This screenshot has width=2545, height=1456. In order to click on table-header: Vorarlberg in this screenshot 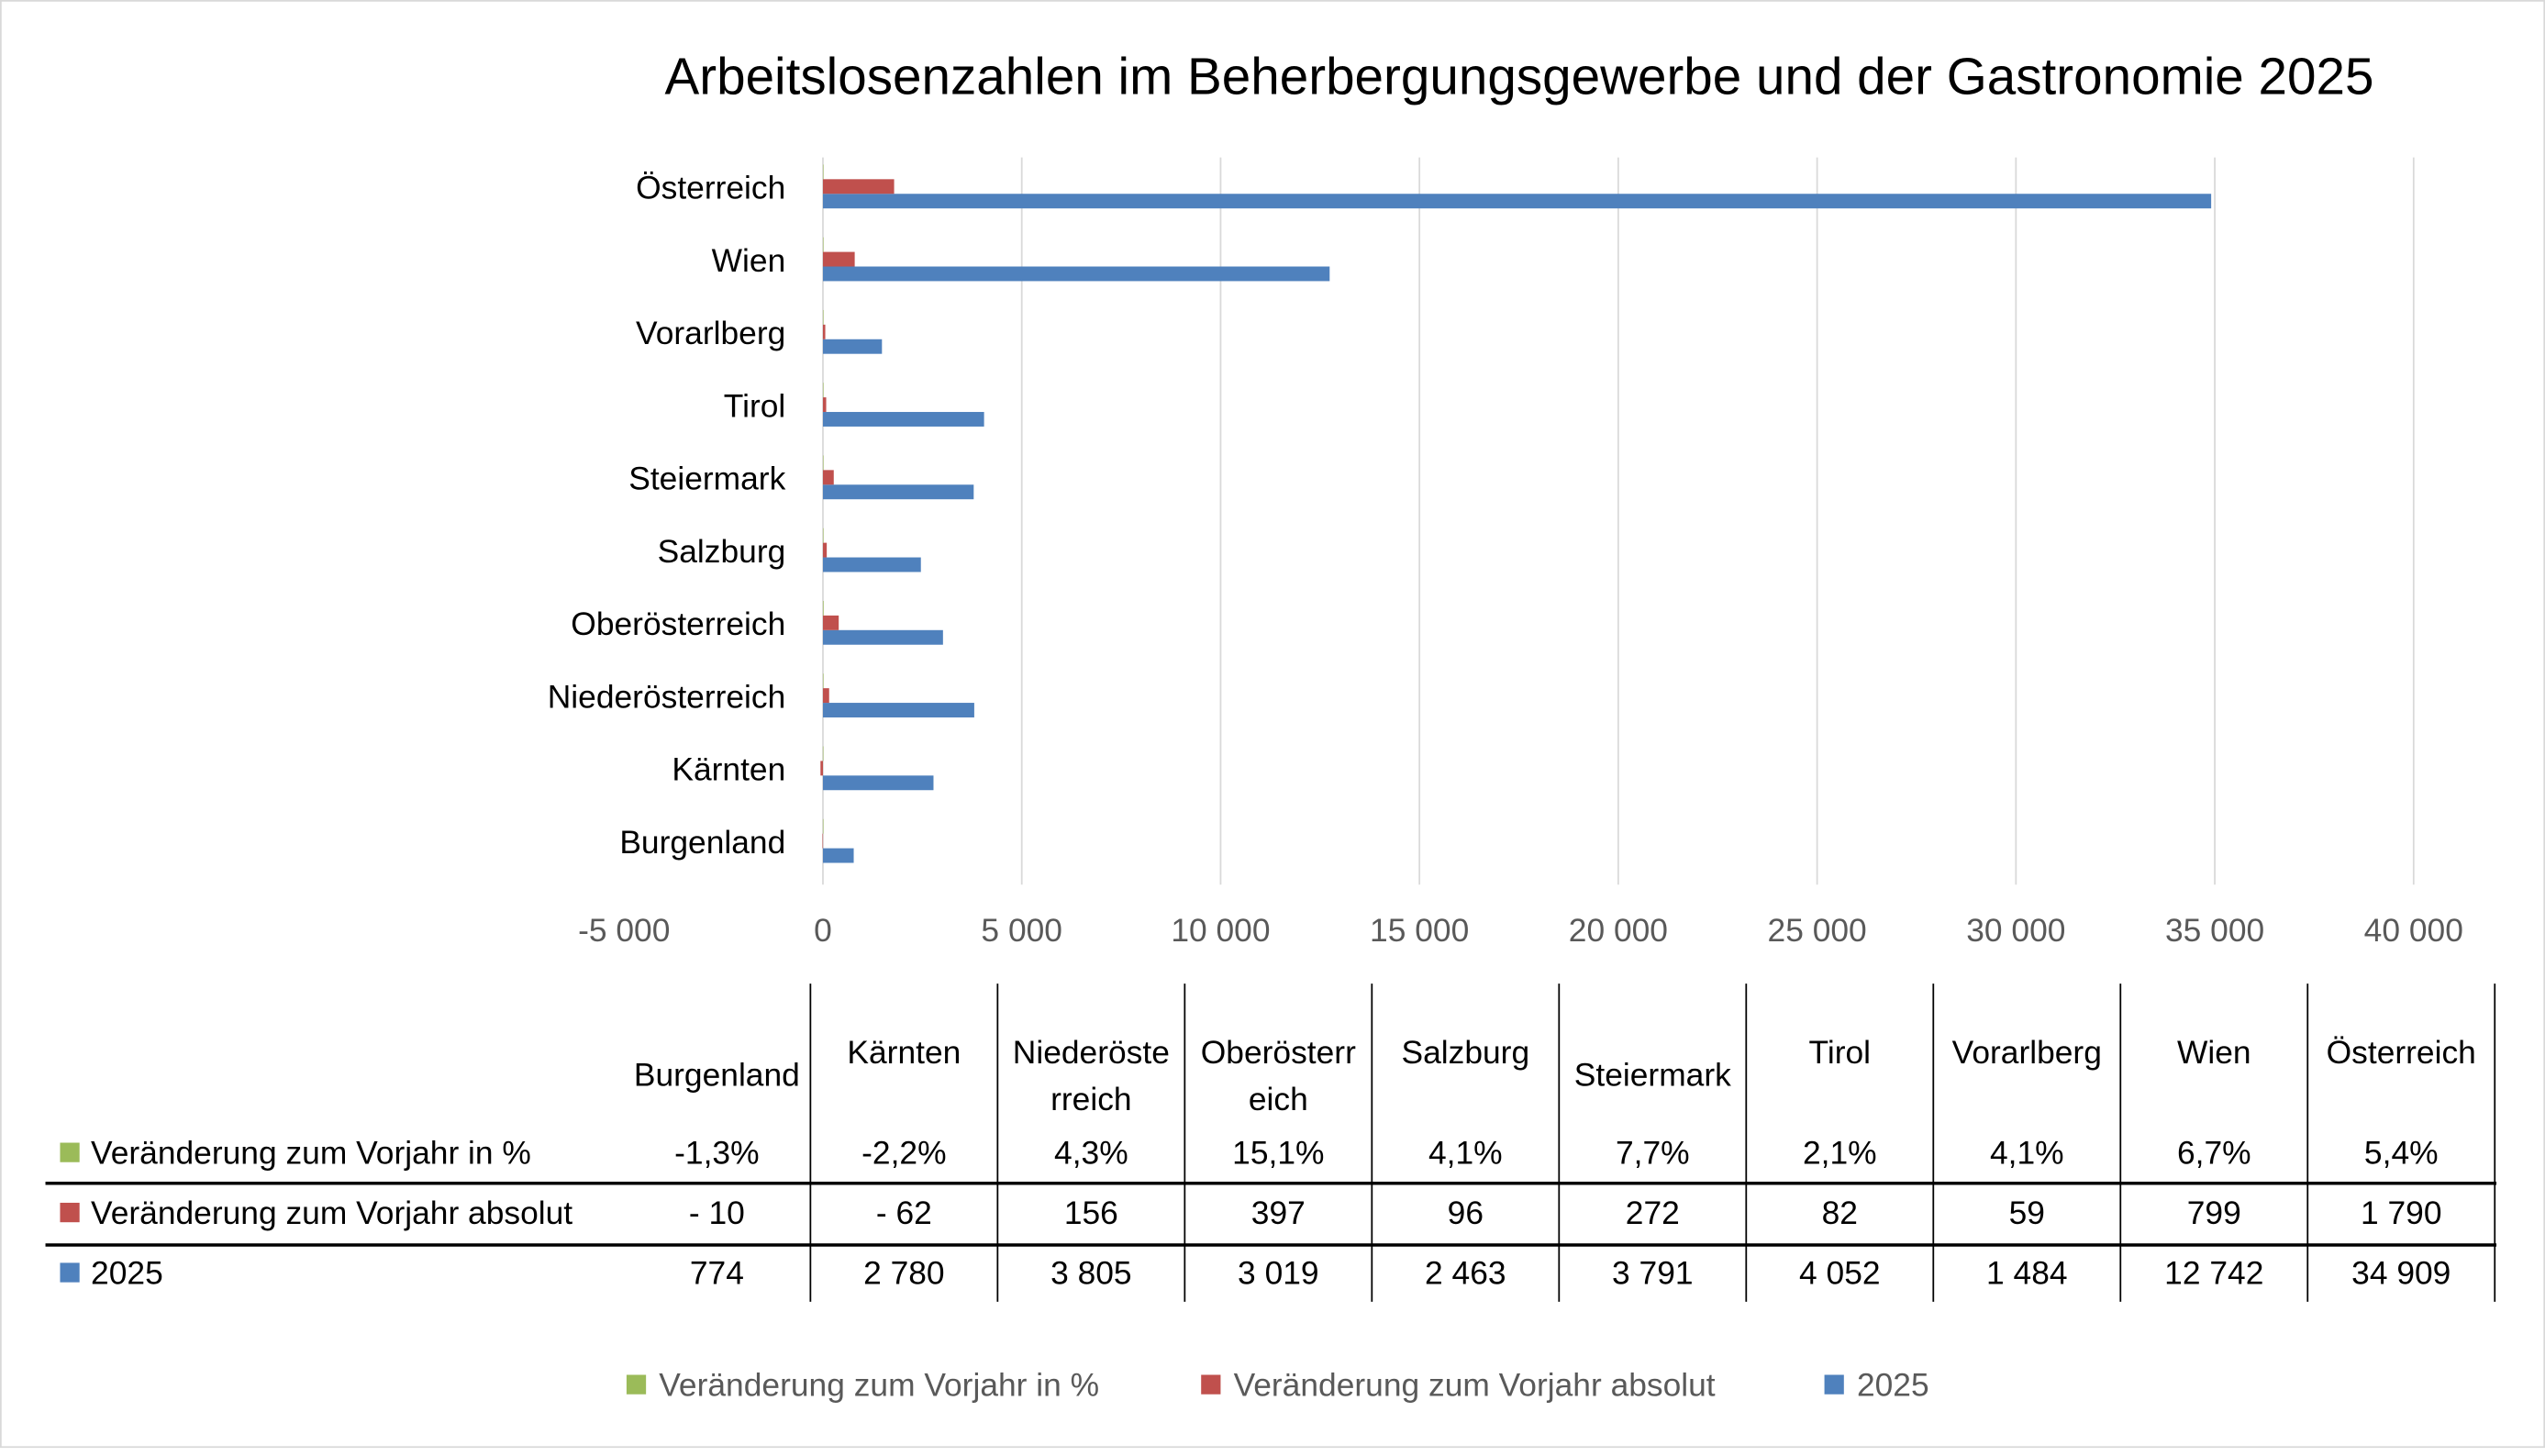, I will do `click(2027, 1053)`.